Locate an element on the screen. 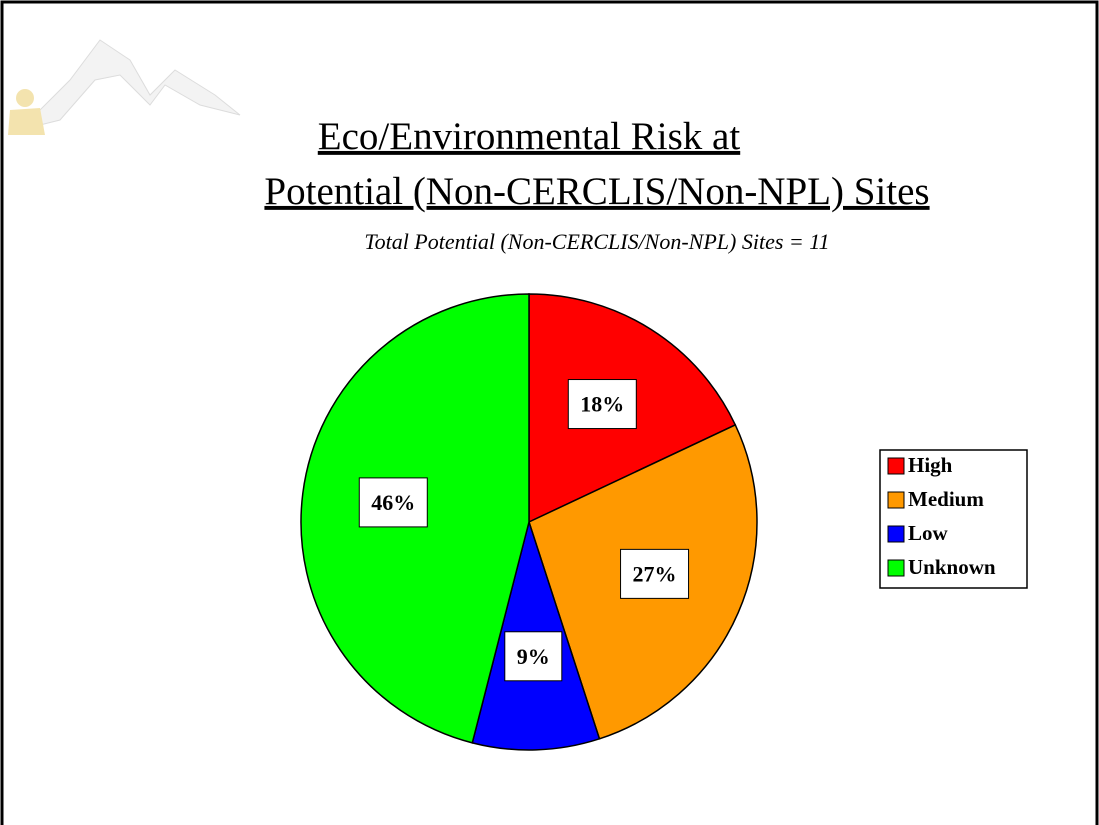  data-label: 27% is located at coordinates (655, 573).